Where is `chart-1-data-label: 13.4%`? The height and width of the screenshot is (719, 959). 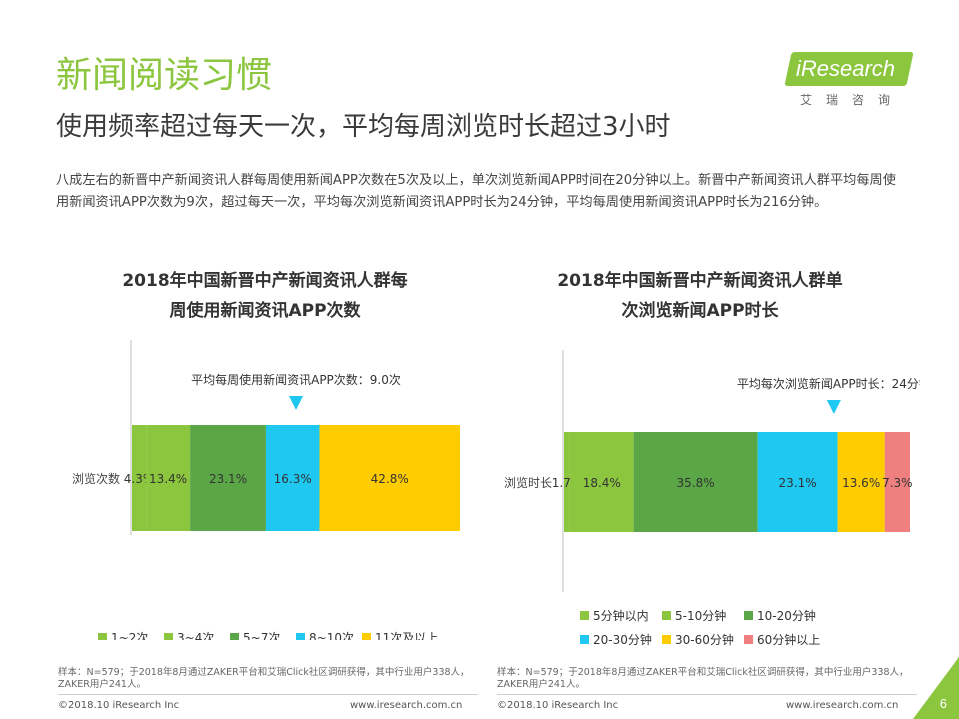
chart-1-data-label: 13.4% is located at coordinates (168, 479).